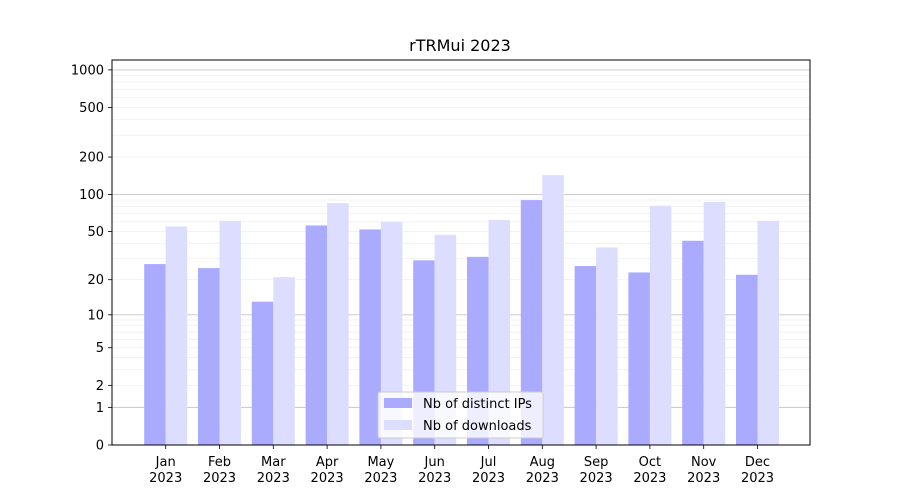  Describe the element at coordinates (95, 232) in the screenshot. I see `y-tick-label: 50` at that location.